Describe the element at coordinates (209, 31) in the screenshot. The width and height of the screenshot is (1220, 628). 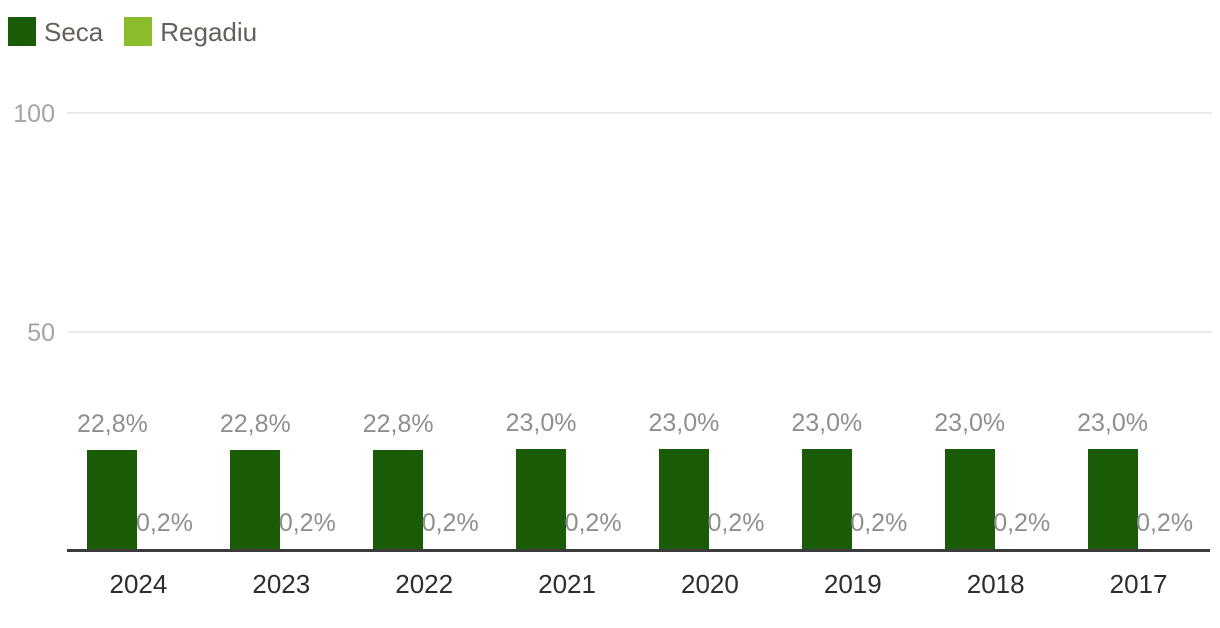
I see `legend-label: Regadiu` at that location.